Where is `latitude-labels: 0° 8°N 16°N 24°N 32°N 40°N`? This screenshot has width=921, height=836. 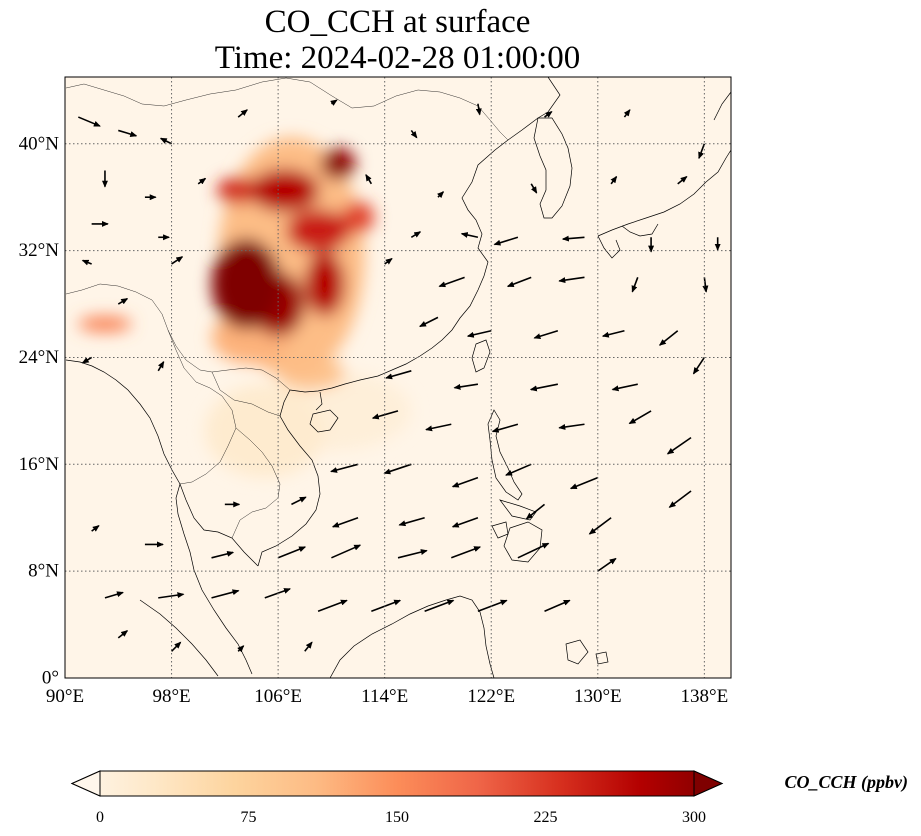
latitude-labels: 0° 8°N 16°N 24°N 32°N 40°N is located at coordinates (39, 410).